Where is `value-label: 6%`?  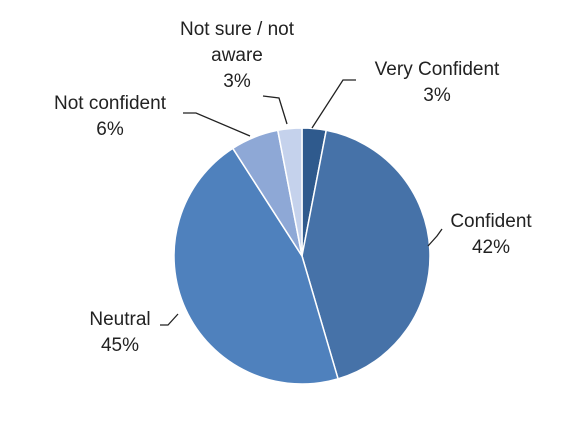 value-label: 6% is located at coordinates (110, 129).